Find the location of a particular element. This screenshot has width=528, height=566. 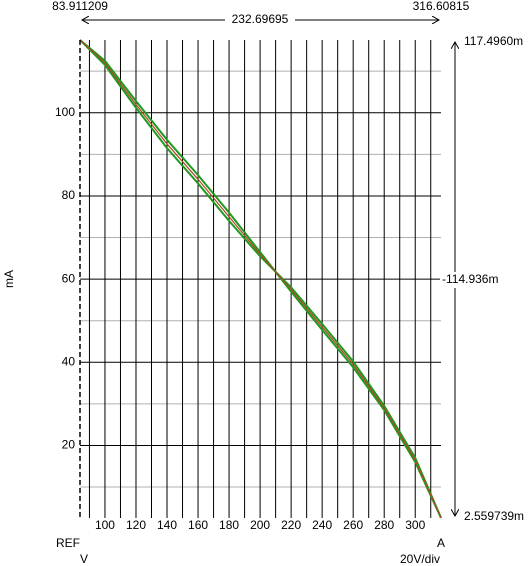

x-tick-label: 280 is located at coordinates (384, 525).